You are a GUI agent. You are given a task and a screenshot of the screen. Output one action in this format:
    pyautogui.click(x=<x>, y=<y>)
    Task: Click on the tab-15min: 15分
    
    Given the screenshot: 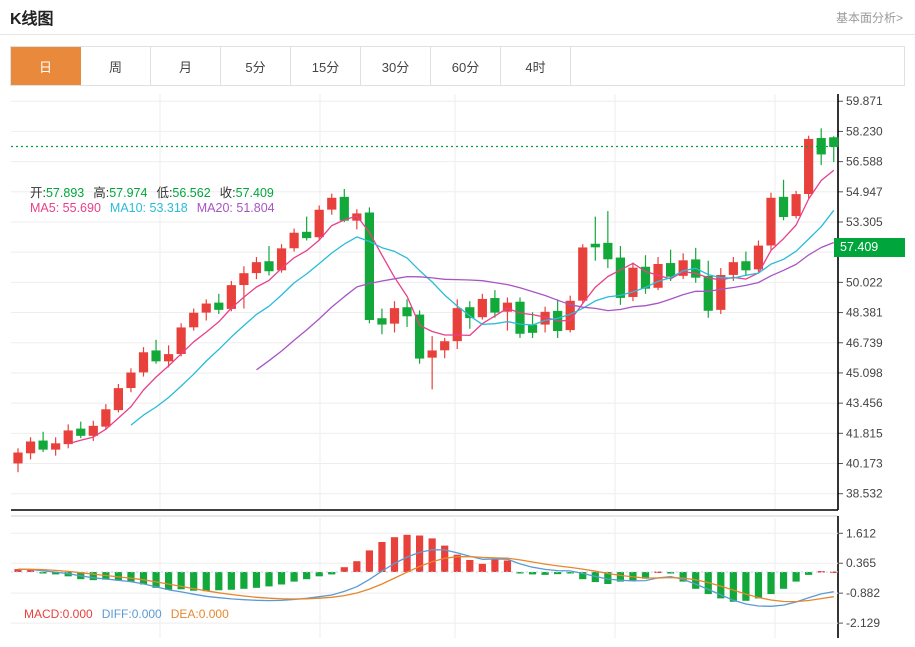 What is the action you would take?
    pyautogui.click(x=326, y=66)
    